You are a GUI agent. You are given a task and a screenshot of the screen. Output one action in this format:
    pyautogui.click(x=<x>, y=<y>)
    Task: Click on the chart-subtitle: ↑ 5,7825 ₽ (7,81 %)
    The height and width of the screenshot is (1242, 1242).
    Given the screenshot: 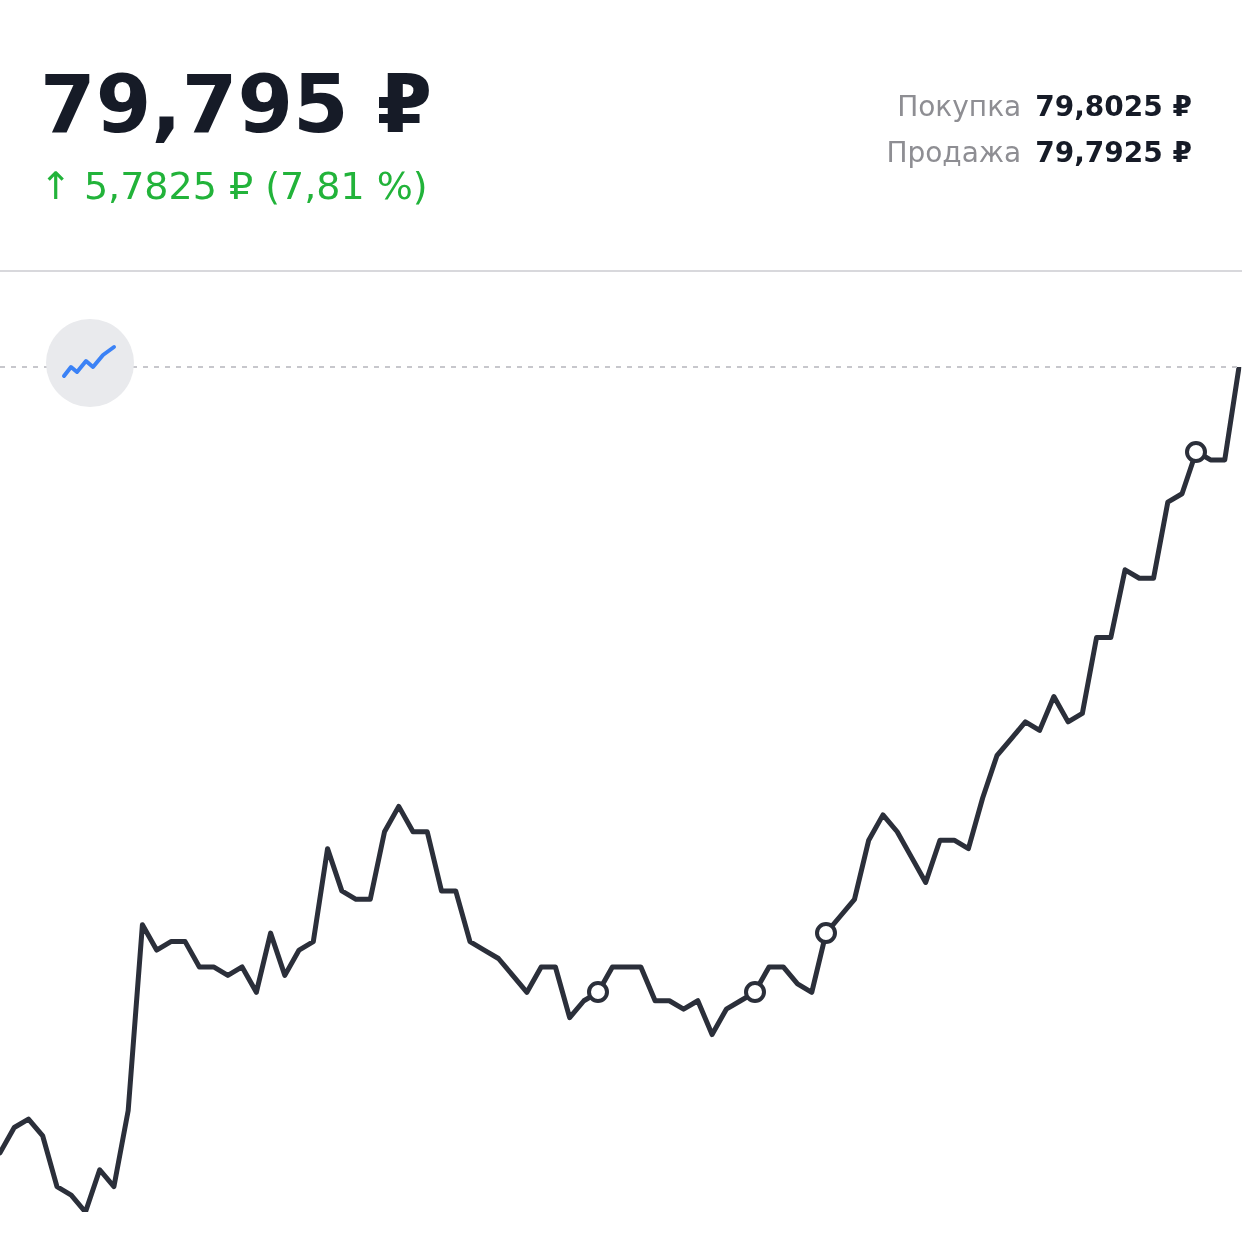 What is the action you would take?
    pyautogui.click(x=234, y=186)
    